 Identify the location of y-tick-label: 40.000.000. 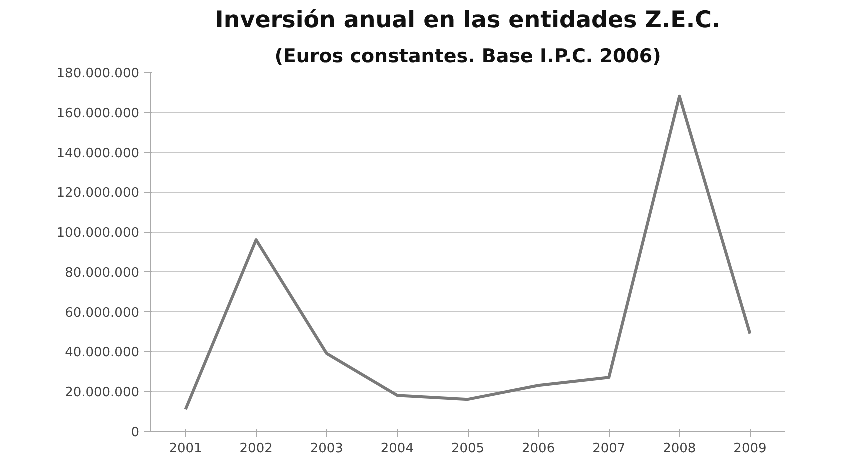
(102, 353).